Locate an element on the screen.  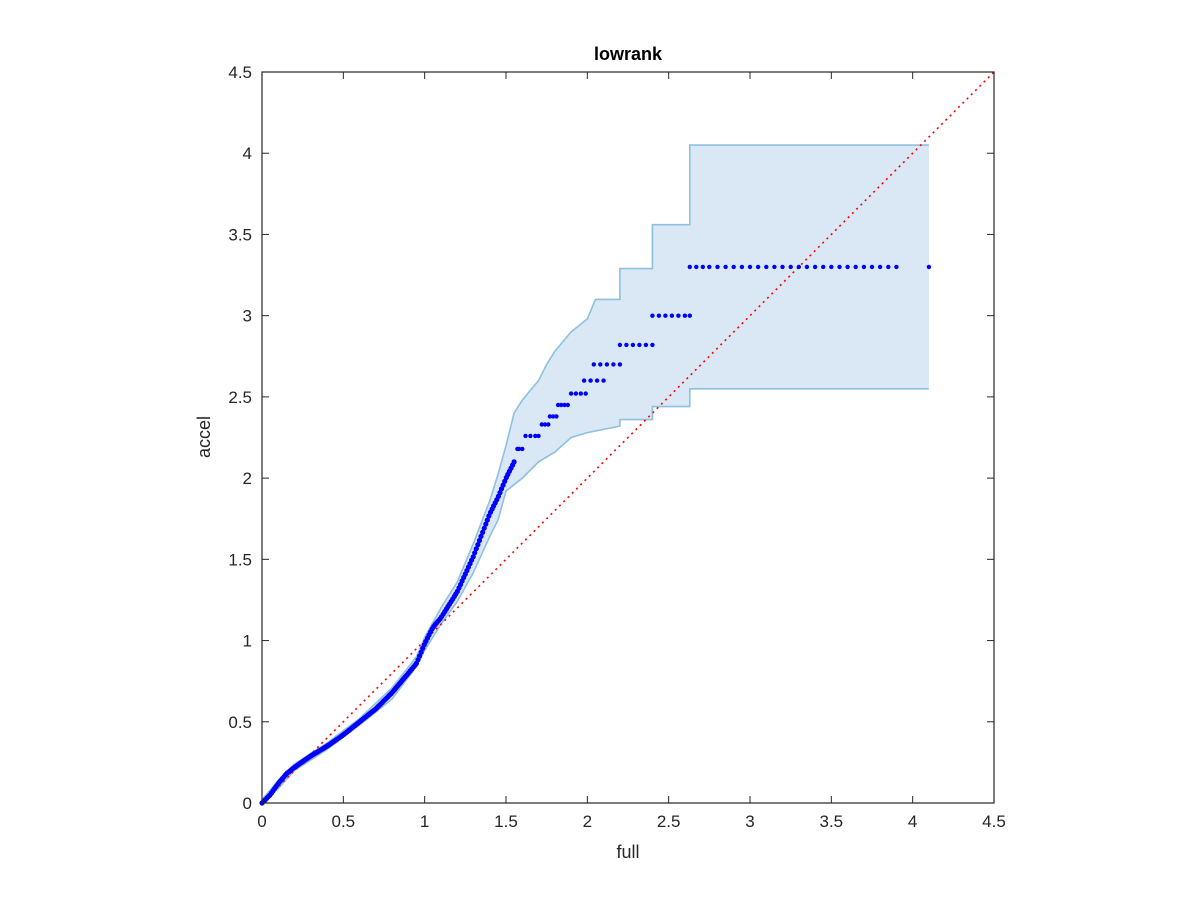
x-tick-label: 3 is located at coordinates (749, 821).